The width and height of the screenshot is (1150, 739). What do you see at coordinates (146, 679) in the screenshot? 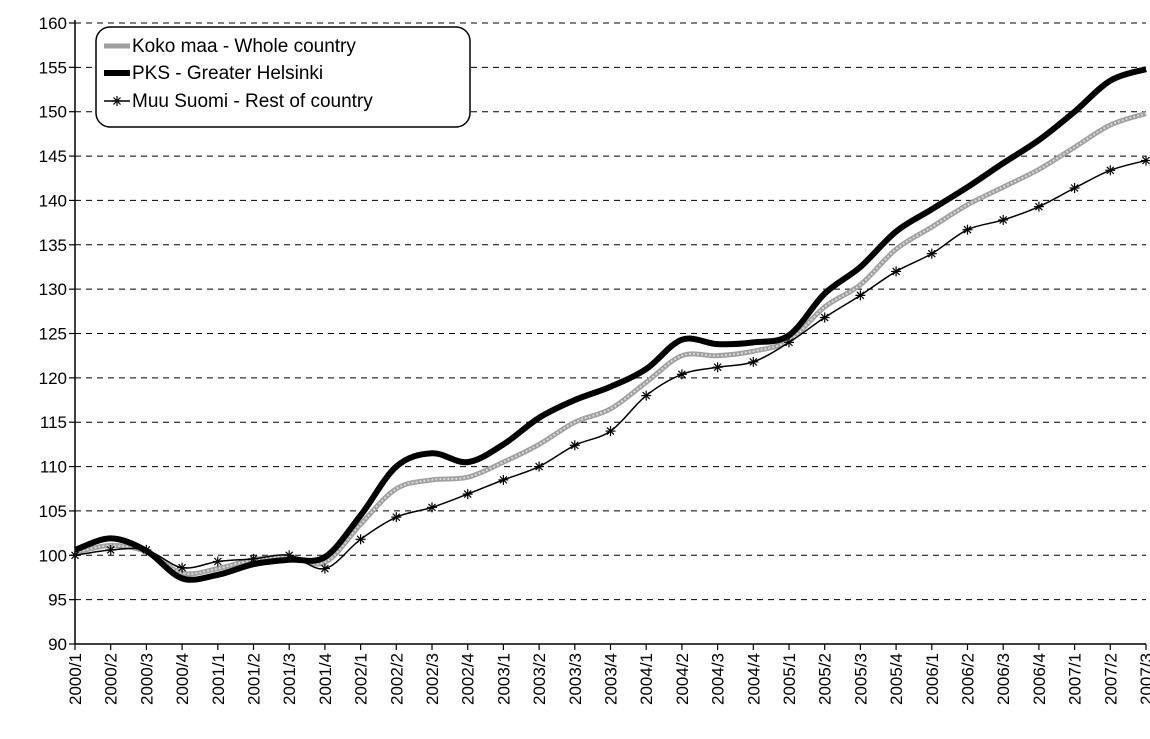
I see `x-tick-label: 2000/3` at bounding box center [146, 679].